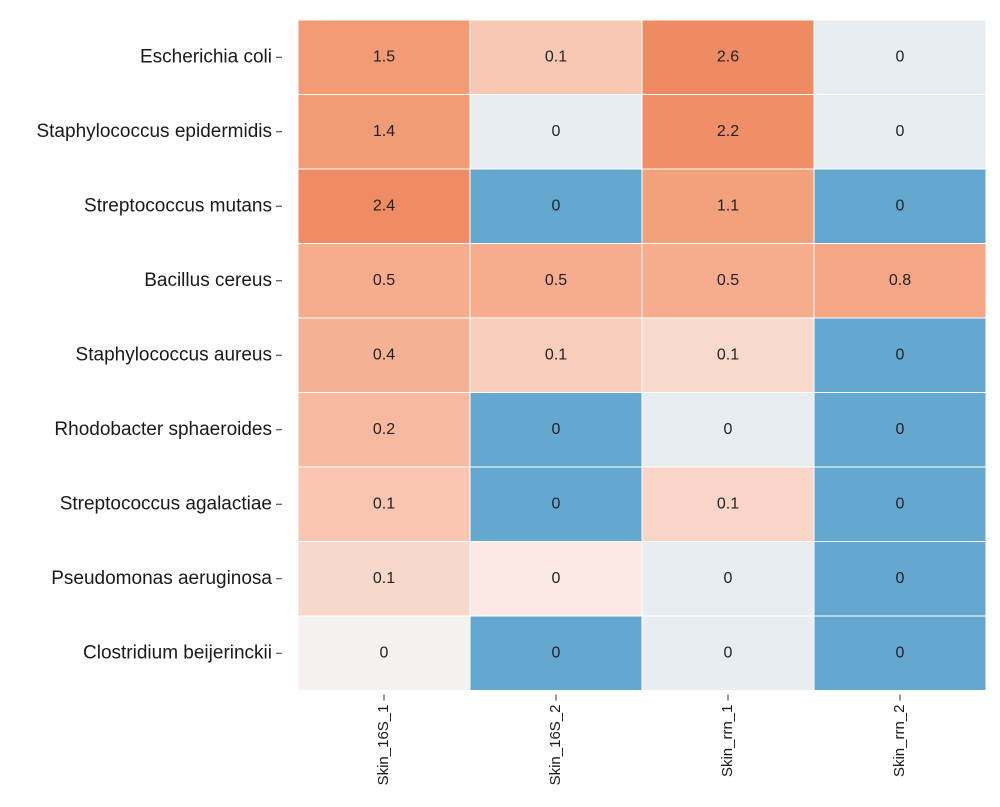  I want to click on cell-value-label: 0.2, so click(384, 429).